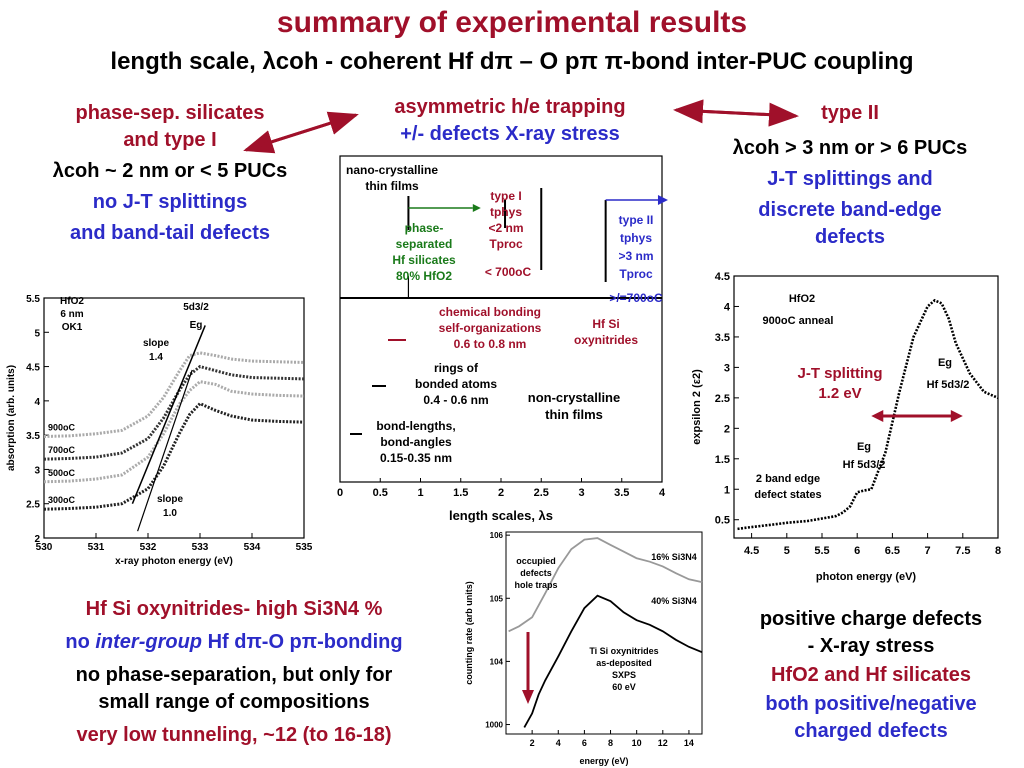 The image size is (1024, 768). What do you see at coordinates (415, 426) in the screenshot?
I see `diag-bond-1: bond-lengths,` at bounding box center [415, 426].